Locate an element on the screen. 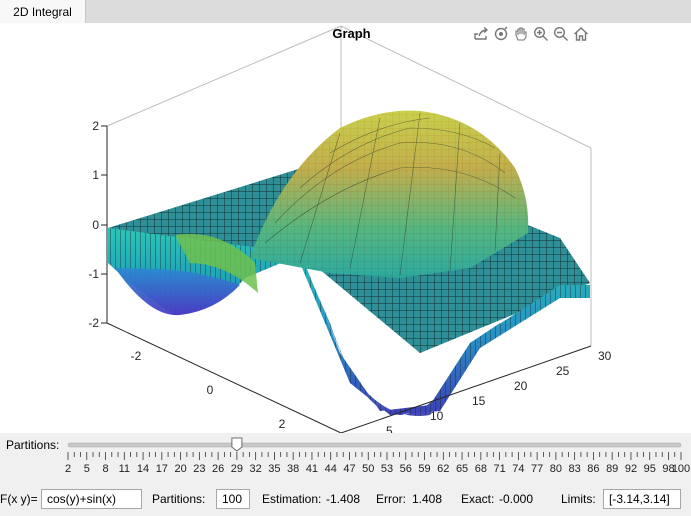 This screenshot has height=516, width=691. slider-tick-label: 5 is located at coordinates (87, 469).